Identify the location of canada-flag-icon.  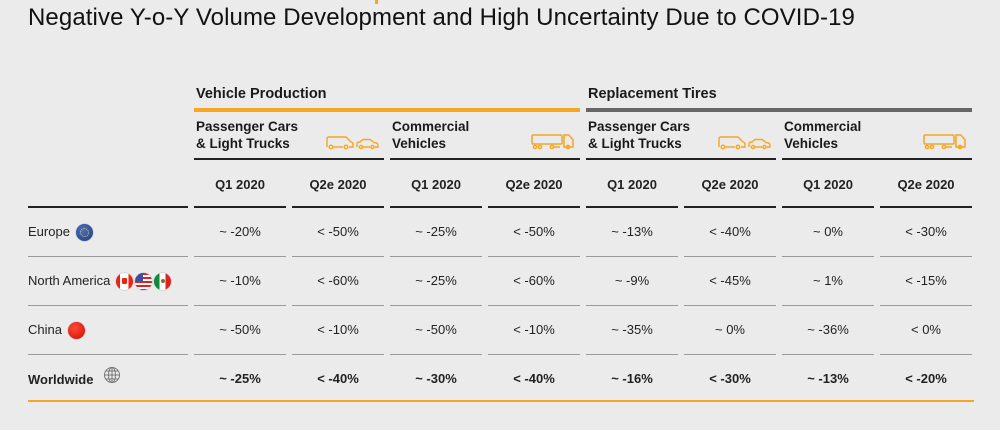
(125, 281).